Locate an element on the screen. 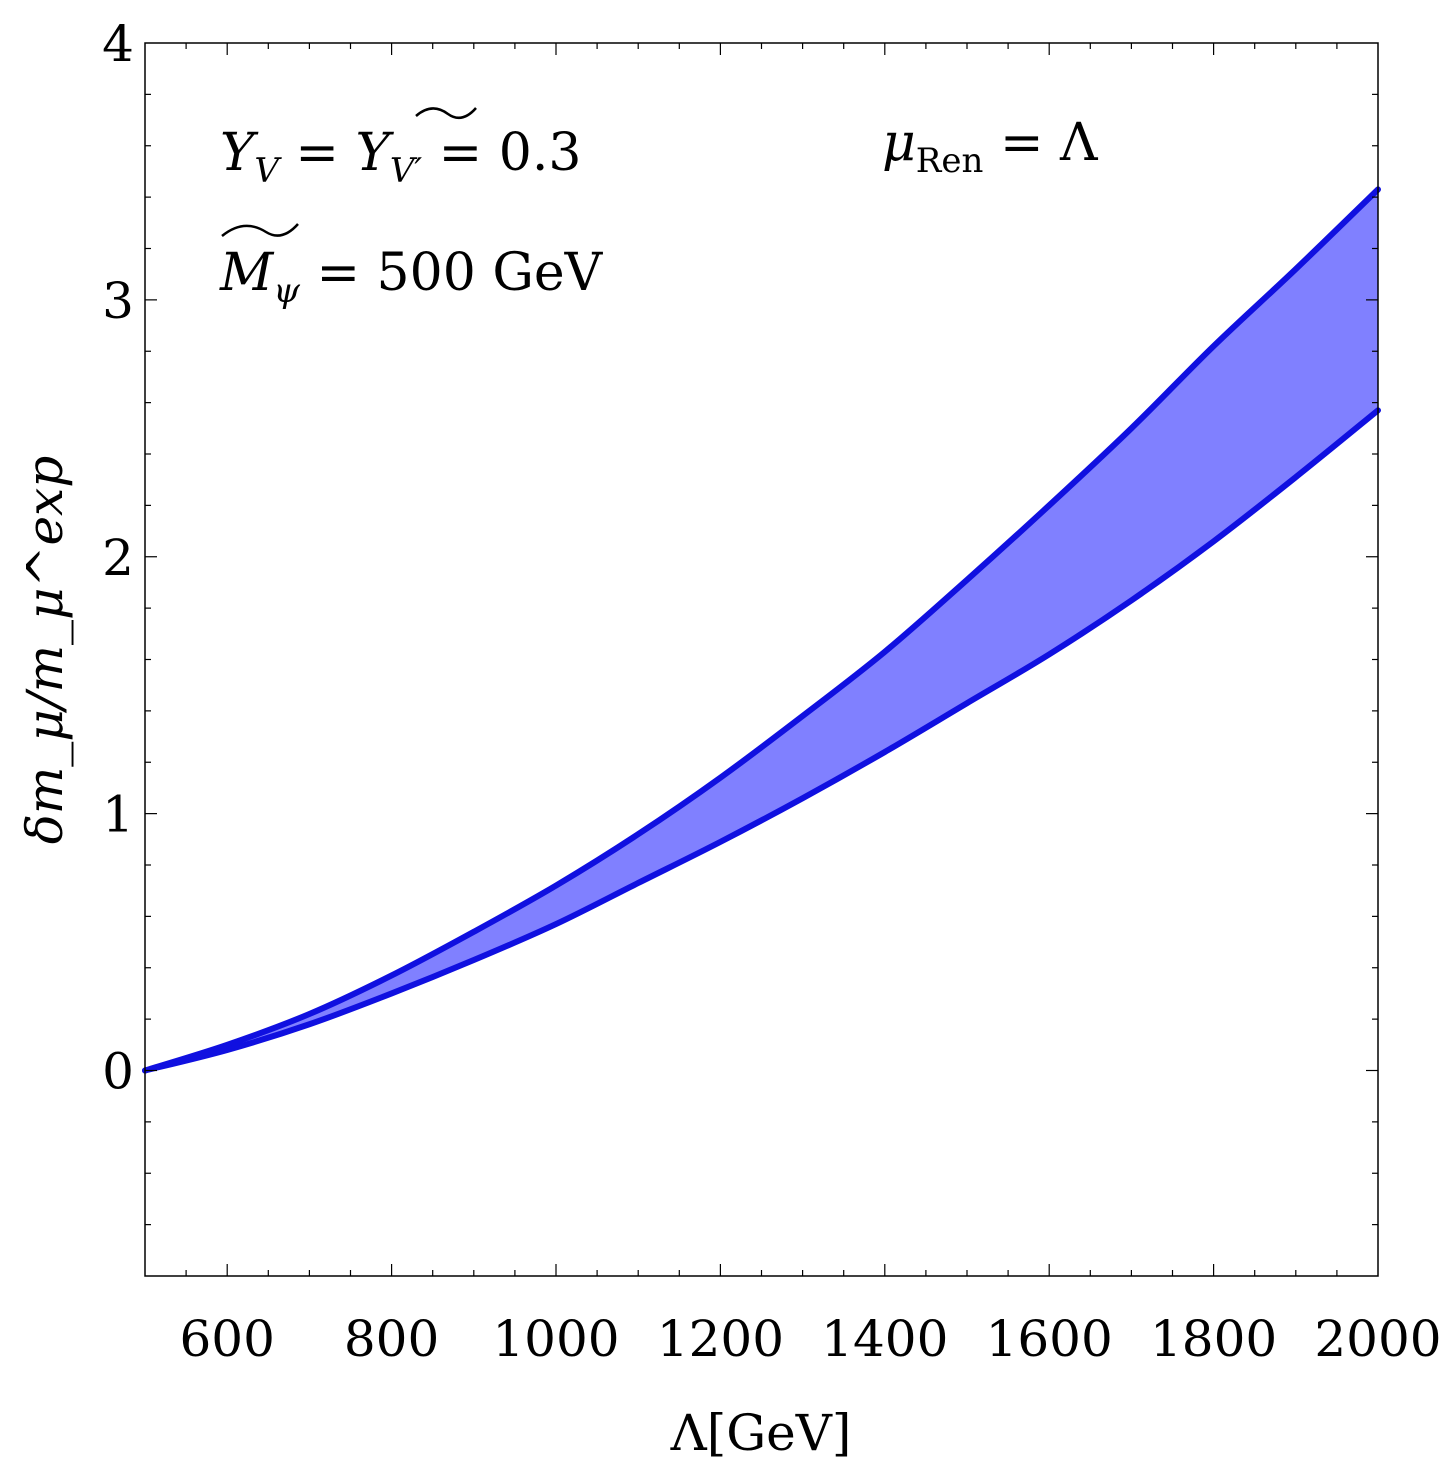 The width and height of the screenshot is (1440, 1472). annotation-couplings-tilde is located at coordinates (446, 113).